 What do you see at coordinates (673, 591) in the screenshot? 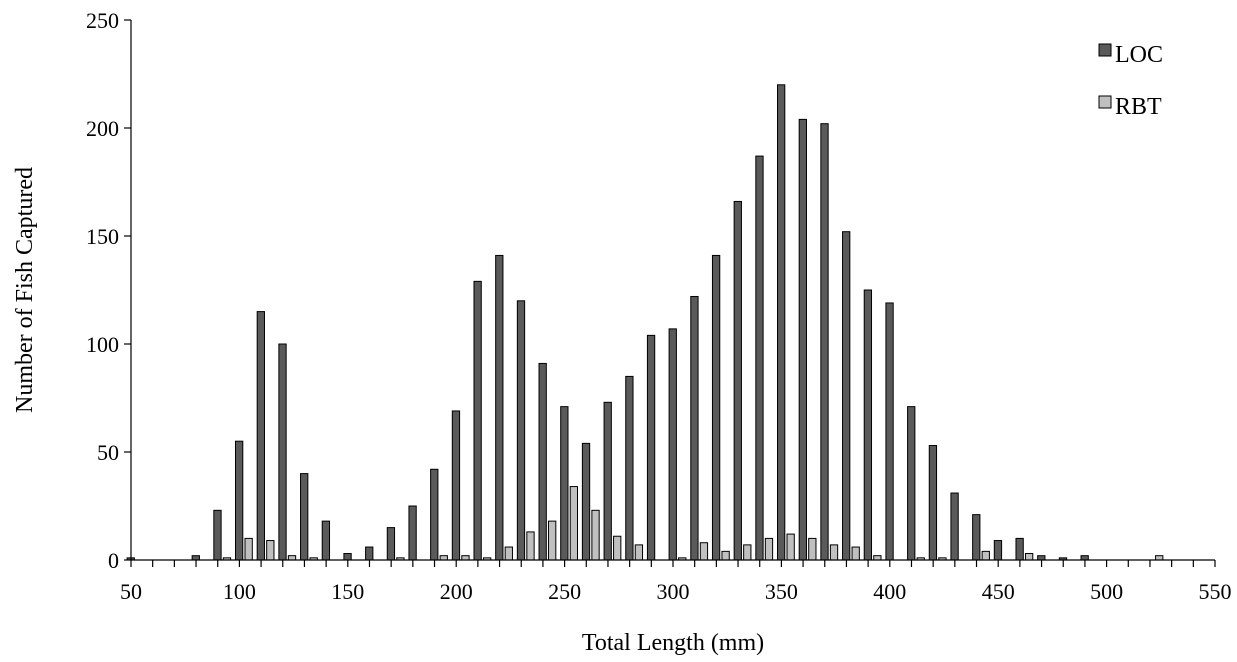
I see `x-tick-label: 300` at bounding box center [673, 591].